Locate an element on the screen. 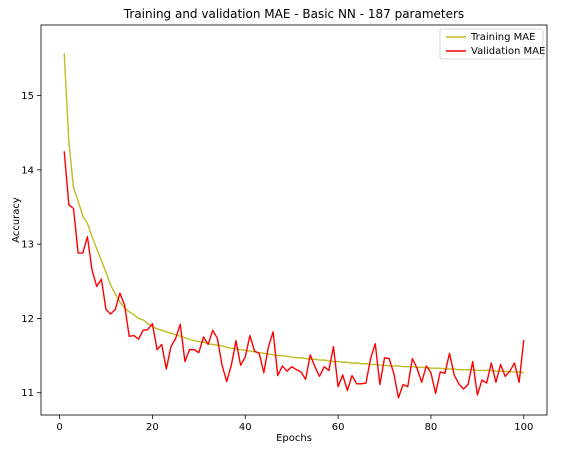 This screenshot has width=583, height=456. y-tick-label: 13 is located at coordinates (27, 245).